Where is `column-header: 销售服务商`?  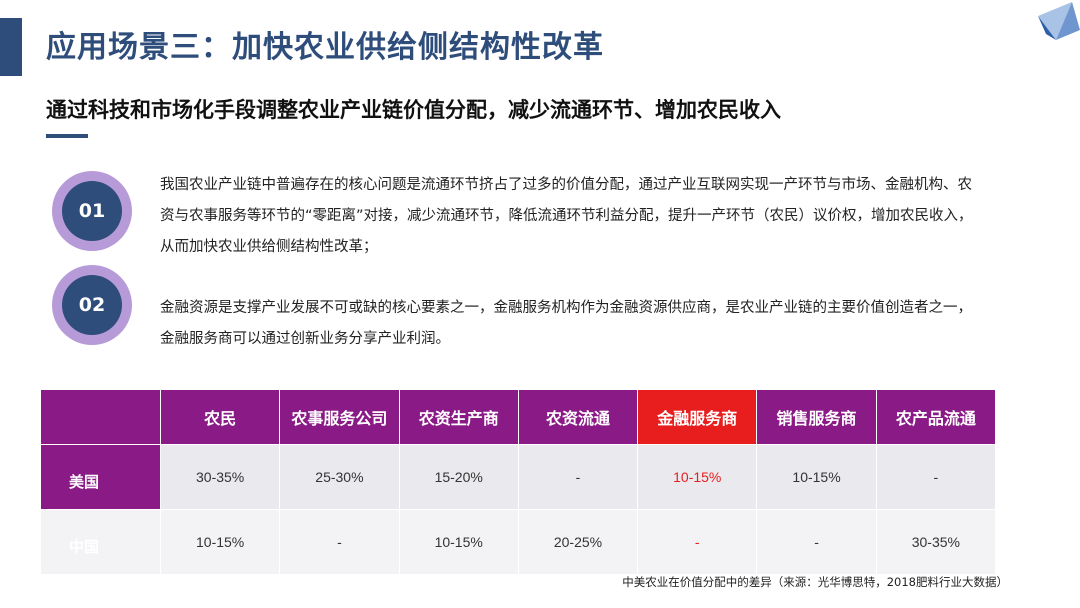 column-header: 销售服务商 is located at coordinates (816, 417).